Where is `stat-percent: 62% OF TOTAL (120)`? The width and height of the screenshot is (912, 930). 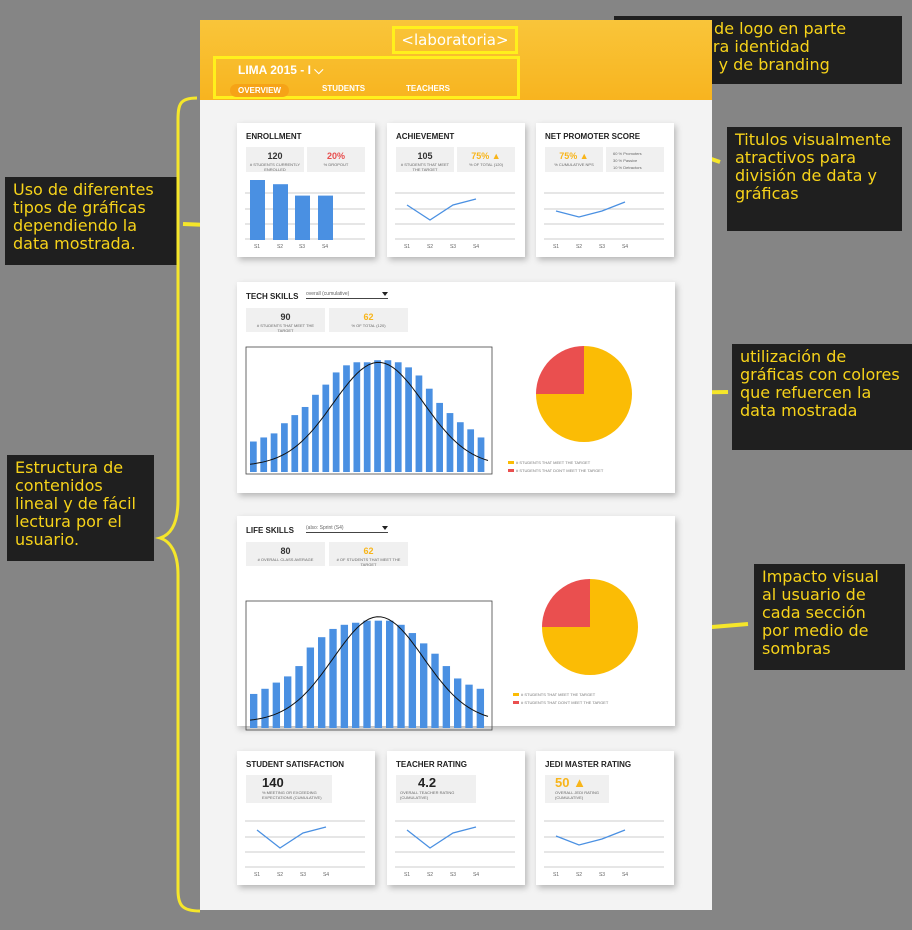 stat-percent: 62% OF TOTAL (120) is located at coordinates (368, 320).